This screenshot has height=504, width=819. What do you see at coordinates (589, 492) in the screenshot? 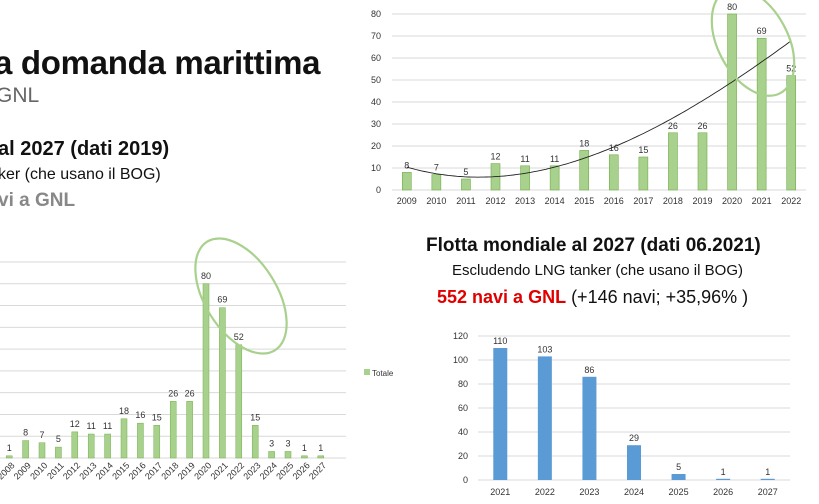
I see `x-tick-label: 2023` at bounding box center [589, 492].